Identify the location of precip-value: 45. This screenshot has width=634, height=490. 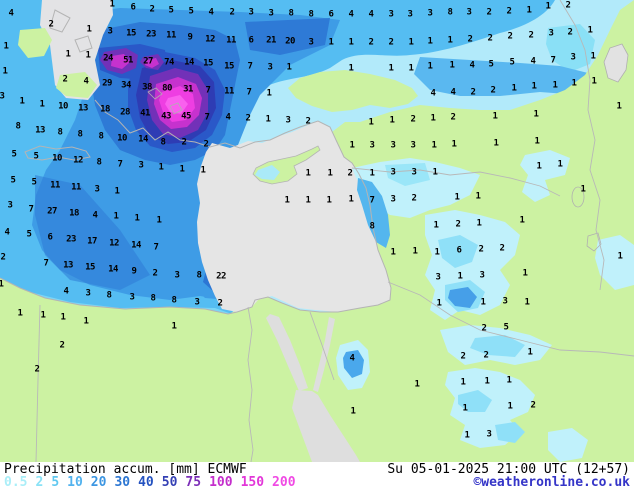
(186, 116).